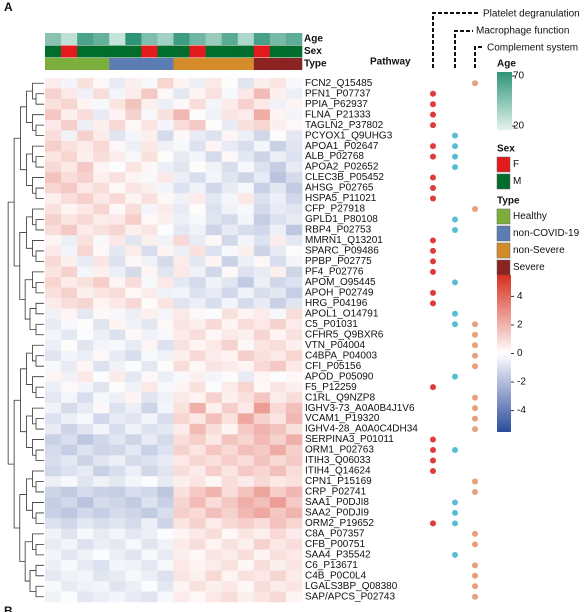 This screenshot has height=612, width=587. Describe the element at coordinates (520, 353) in the screenshot. I see `legend-tick-label: 0` at that location.